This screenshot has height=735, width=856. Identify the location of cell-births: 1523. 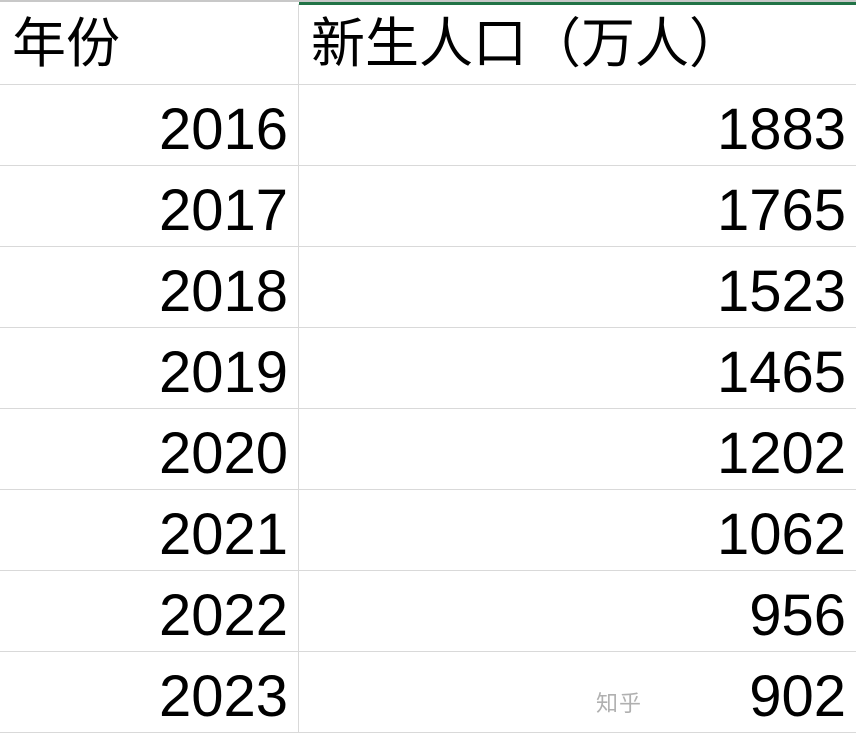
(781, 291).